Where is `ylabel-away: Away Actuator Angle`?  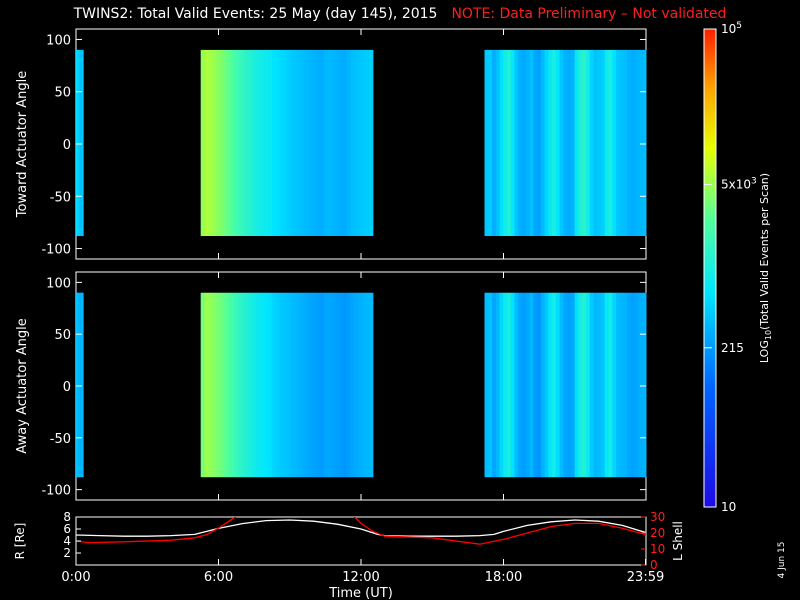 ylabel-away: Away Actuator Angle is located at coordinates (22, 385).